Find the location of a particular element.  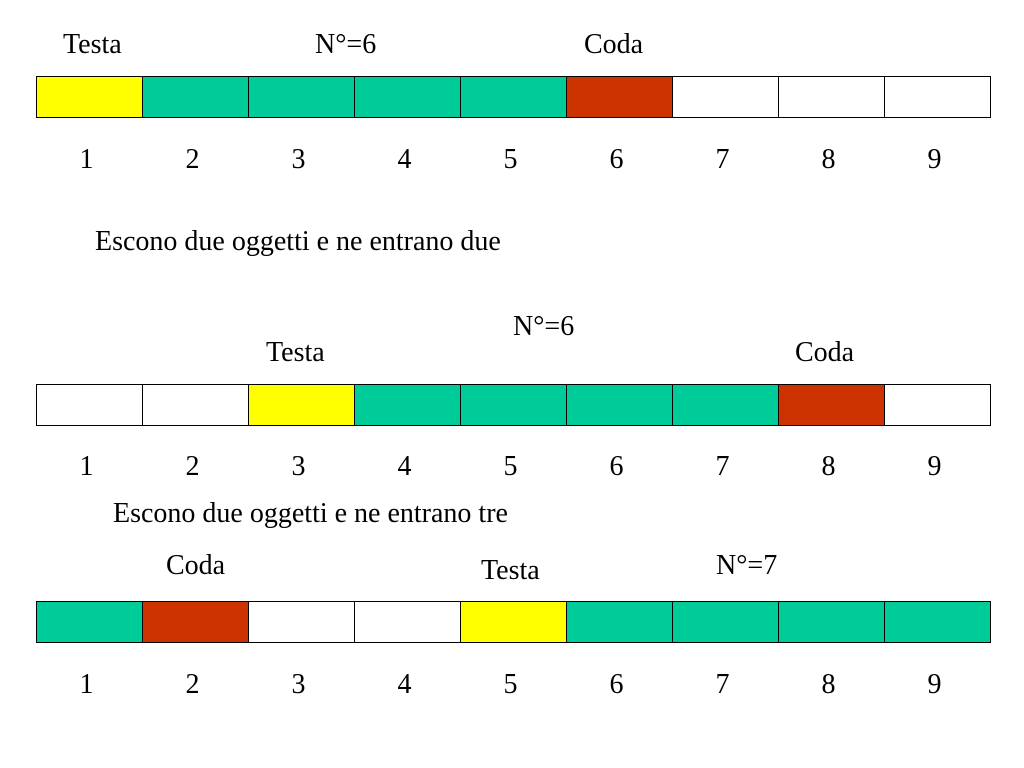

count-label-2: N°=6 is located at coordinates (543, 327).